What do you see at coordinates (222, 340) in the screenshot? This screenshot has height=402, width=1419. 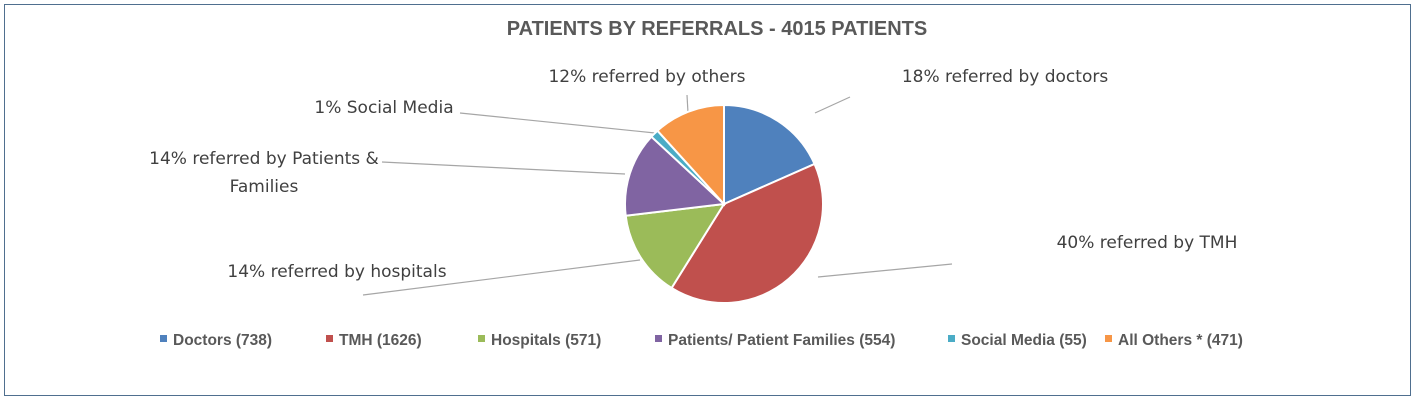 I see `legend-label-doctors: Doctors (738)` at bounding box center [222, 340].